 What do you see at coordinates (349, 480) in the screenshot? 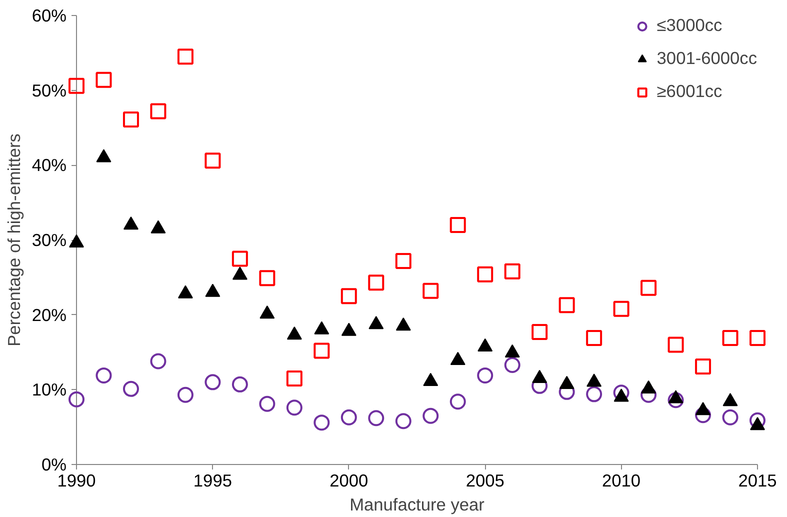
I see `x-tick-label: 2000` at bounding box center [349, 480].